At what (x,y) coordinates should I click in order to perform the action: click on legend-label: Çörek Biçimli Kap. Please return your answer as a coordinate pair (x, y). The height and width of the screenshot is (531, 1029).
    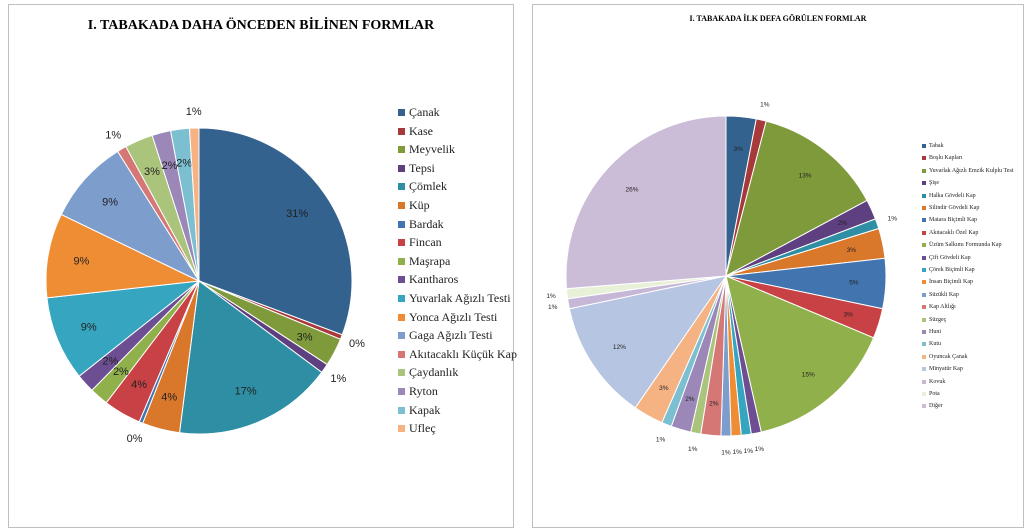
    Looking at the image, I should click on (952, 270).